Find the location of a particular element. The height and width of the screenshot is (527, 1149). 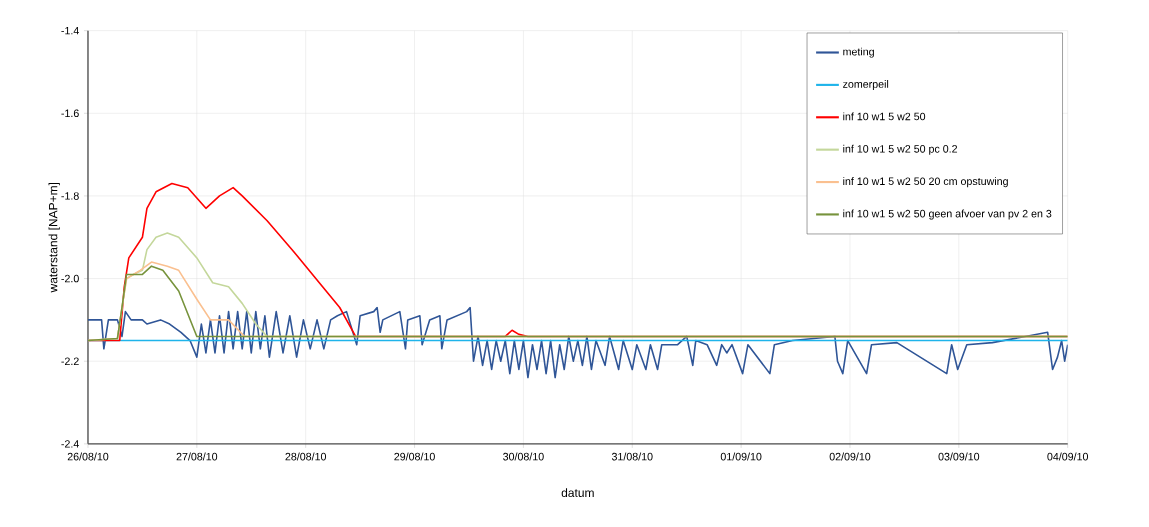

x-tick-label: 28/08/10 is located at coordinates (306, 456).